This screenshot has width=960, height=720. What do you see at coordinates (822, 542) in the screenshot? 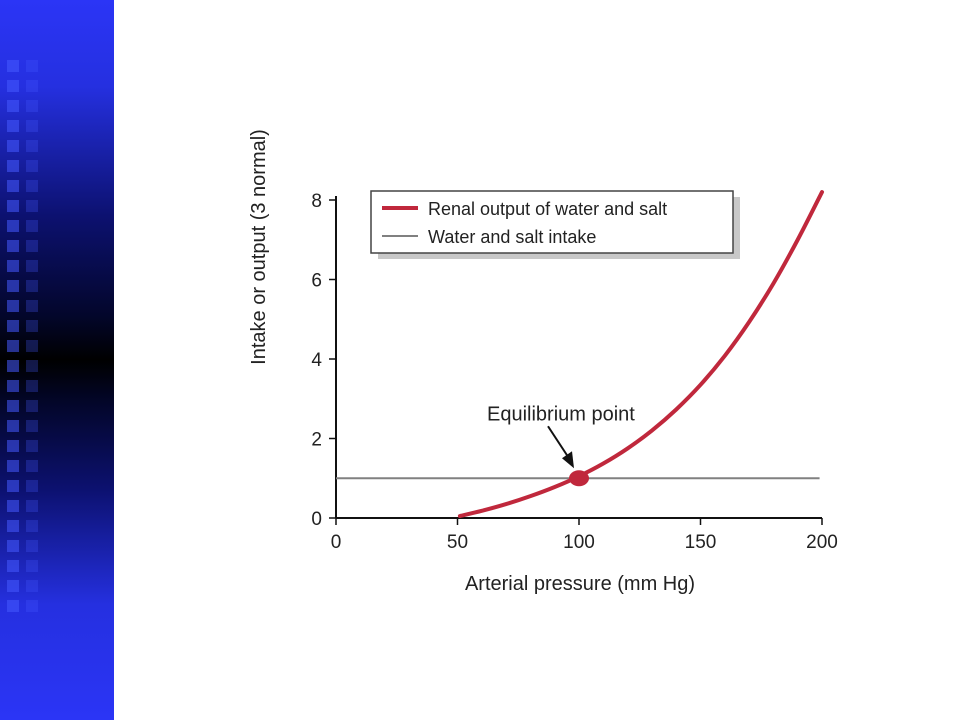
I see `x-tick-label: 200` at bounding box center [822, 542].